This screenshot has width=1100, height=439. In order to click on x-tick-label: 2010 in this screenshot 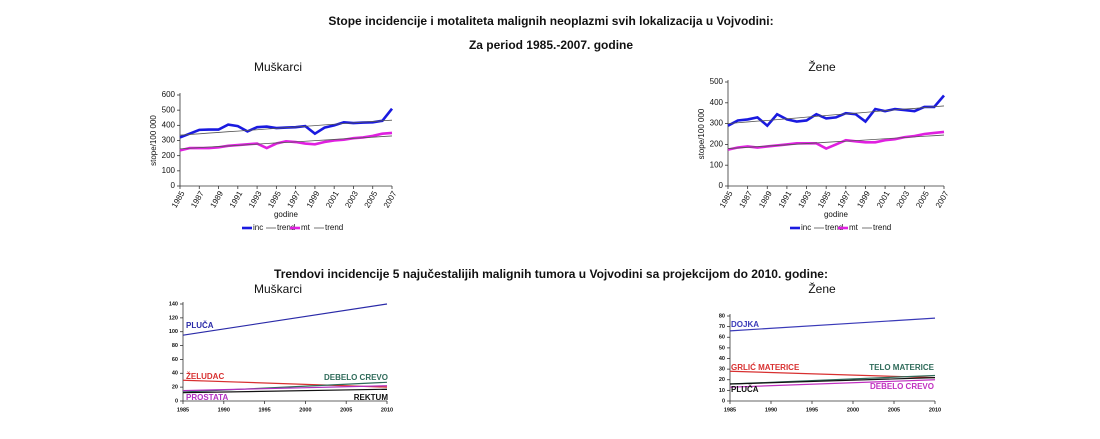, I will do `click(935, 410)`.